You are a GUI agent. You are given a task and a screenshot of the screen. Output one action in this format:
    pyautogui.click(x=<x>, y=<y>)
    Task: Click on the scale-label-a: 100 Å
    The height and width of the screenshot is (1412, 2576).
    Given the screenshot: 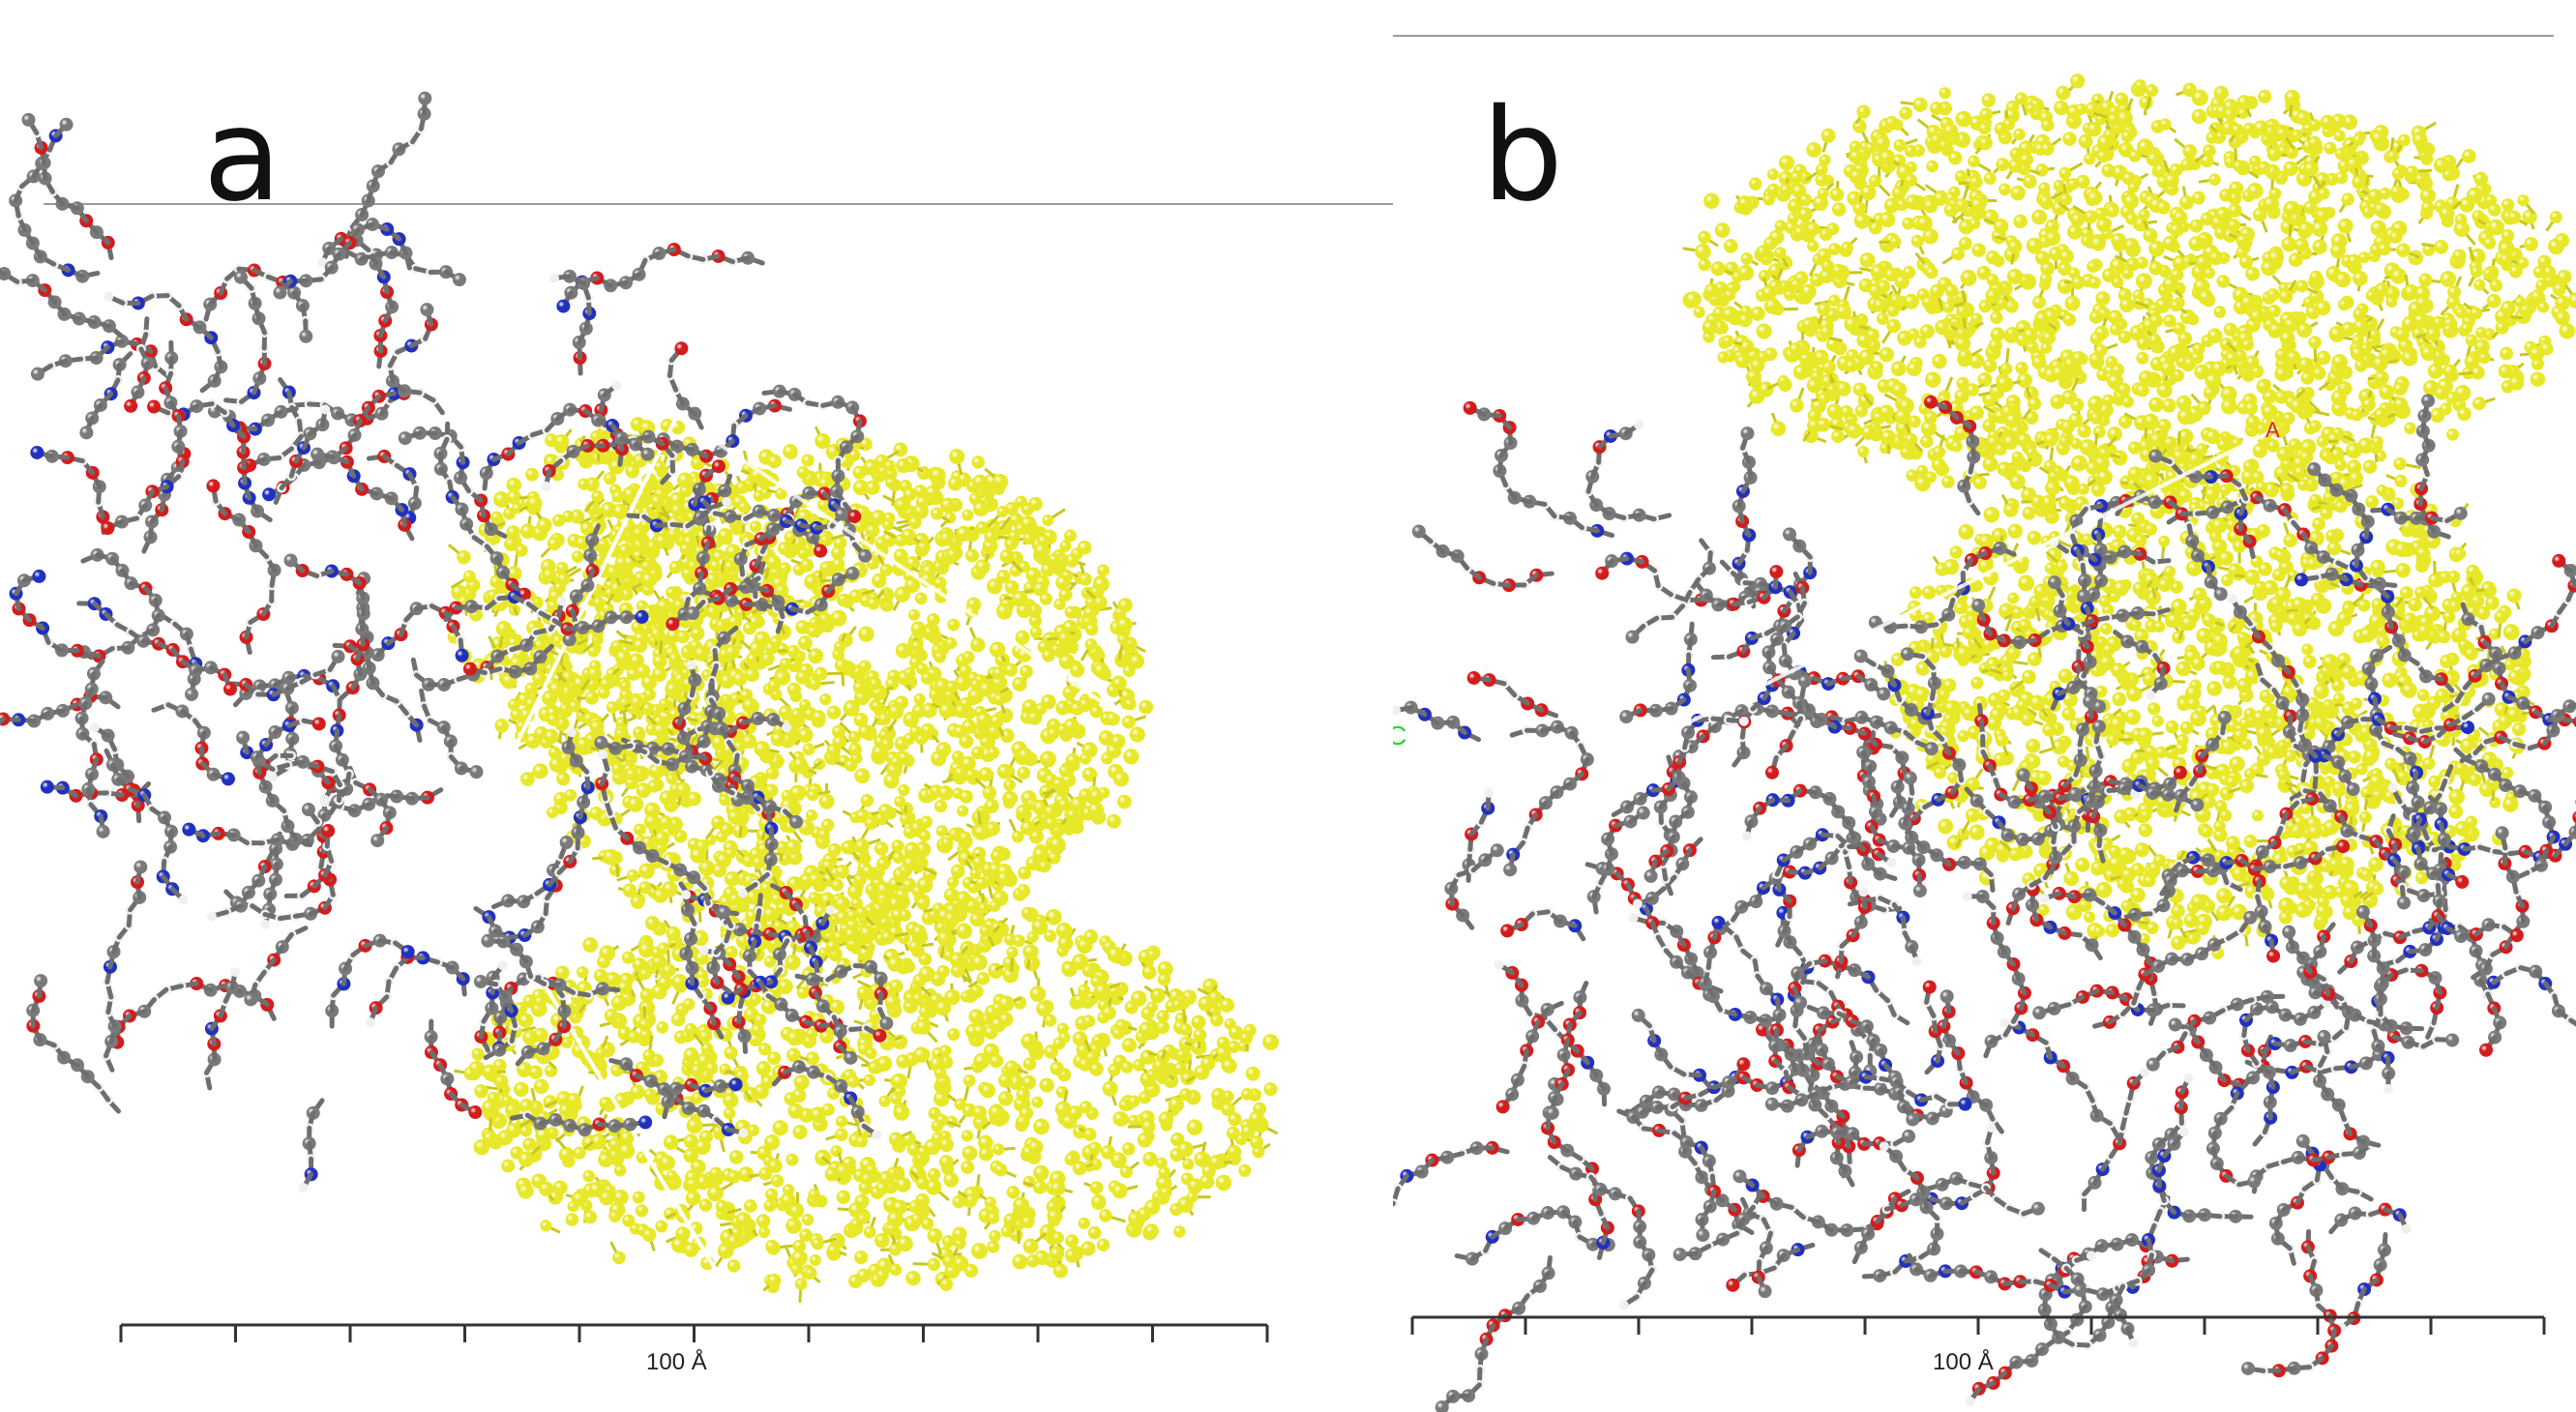 What is the action you would take?
    pyautogui.click(x=676, y=1362)
    